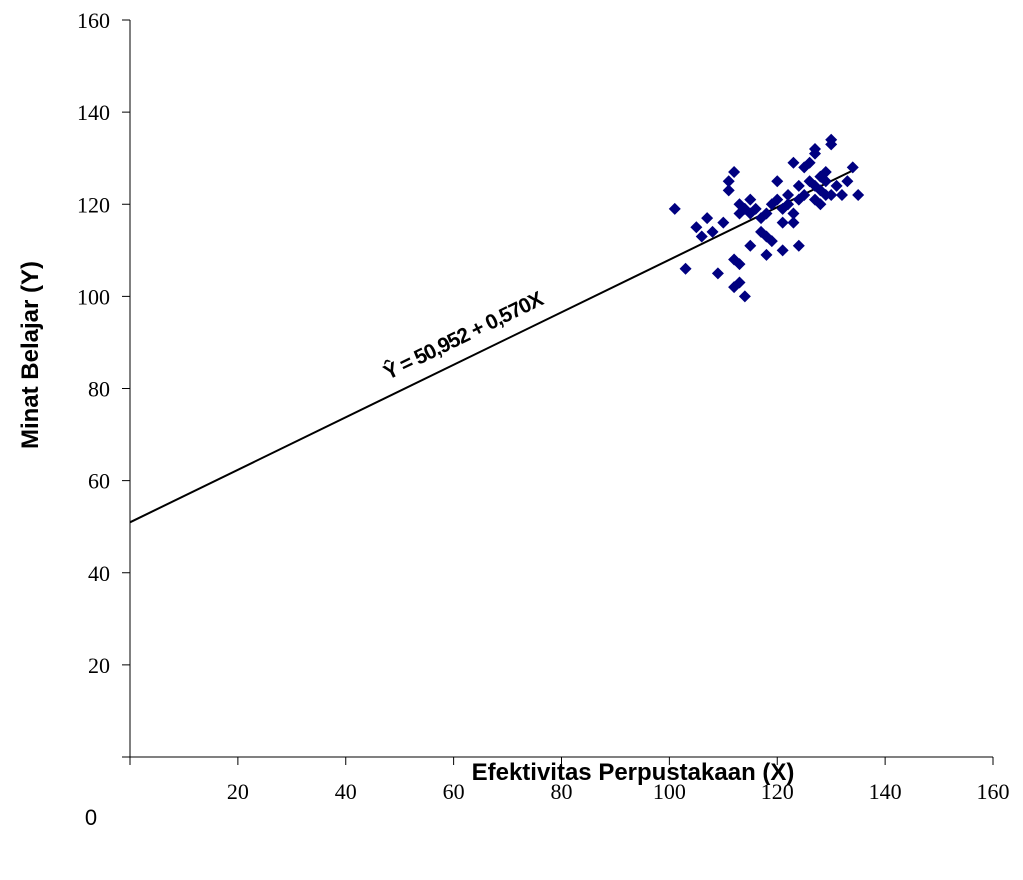 The width and height of the screenshot is (1023, 880). I want to click on y-tick-label: 80, so click(99, 389).